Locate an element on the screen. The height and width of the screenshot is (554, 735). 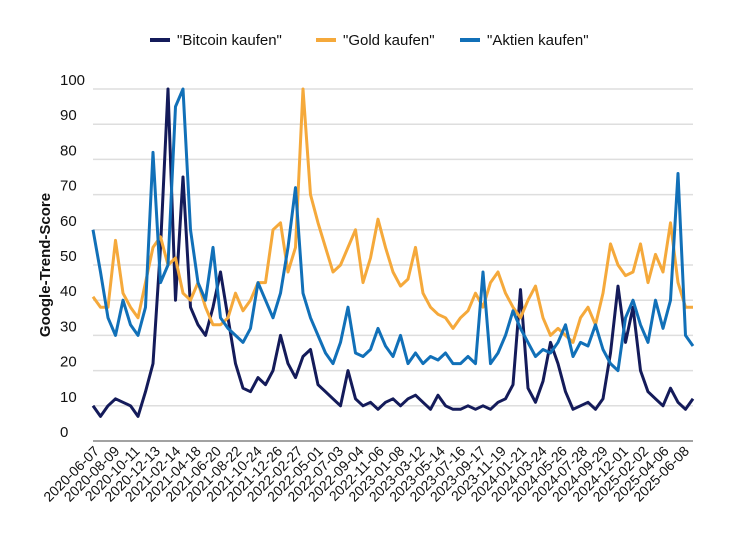
y-tick-label: 30 is located at coordinates (68, 326).